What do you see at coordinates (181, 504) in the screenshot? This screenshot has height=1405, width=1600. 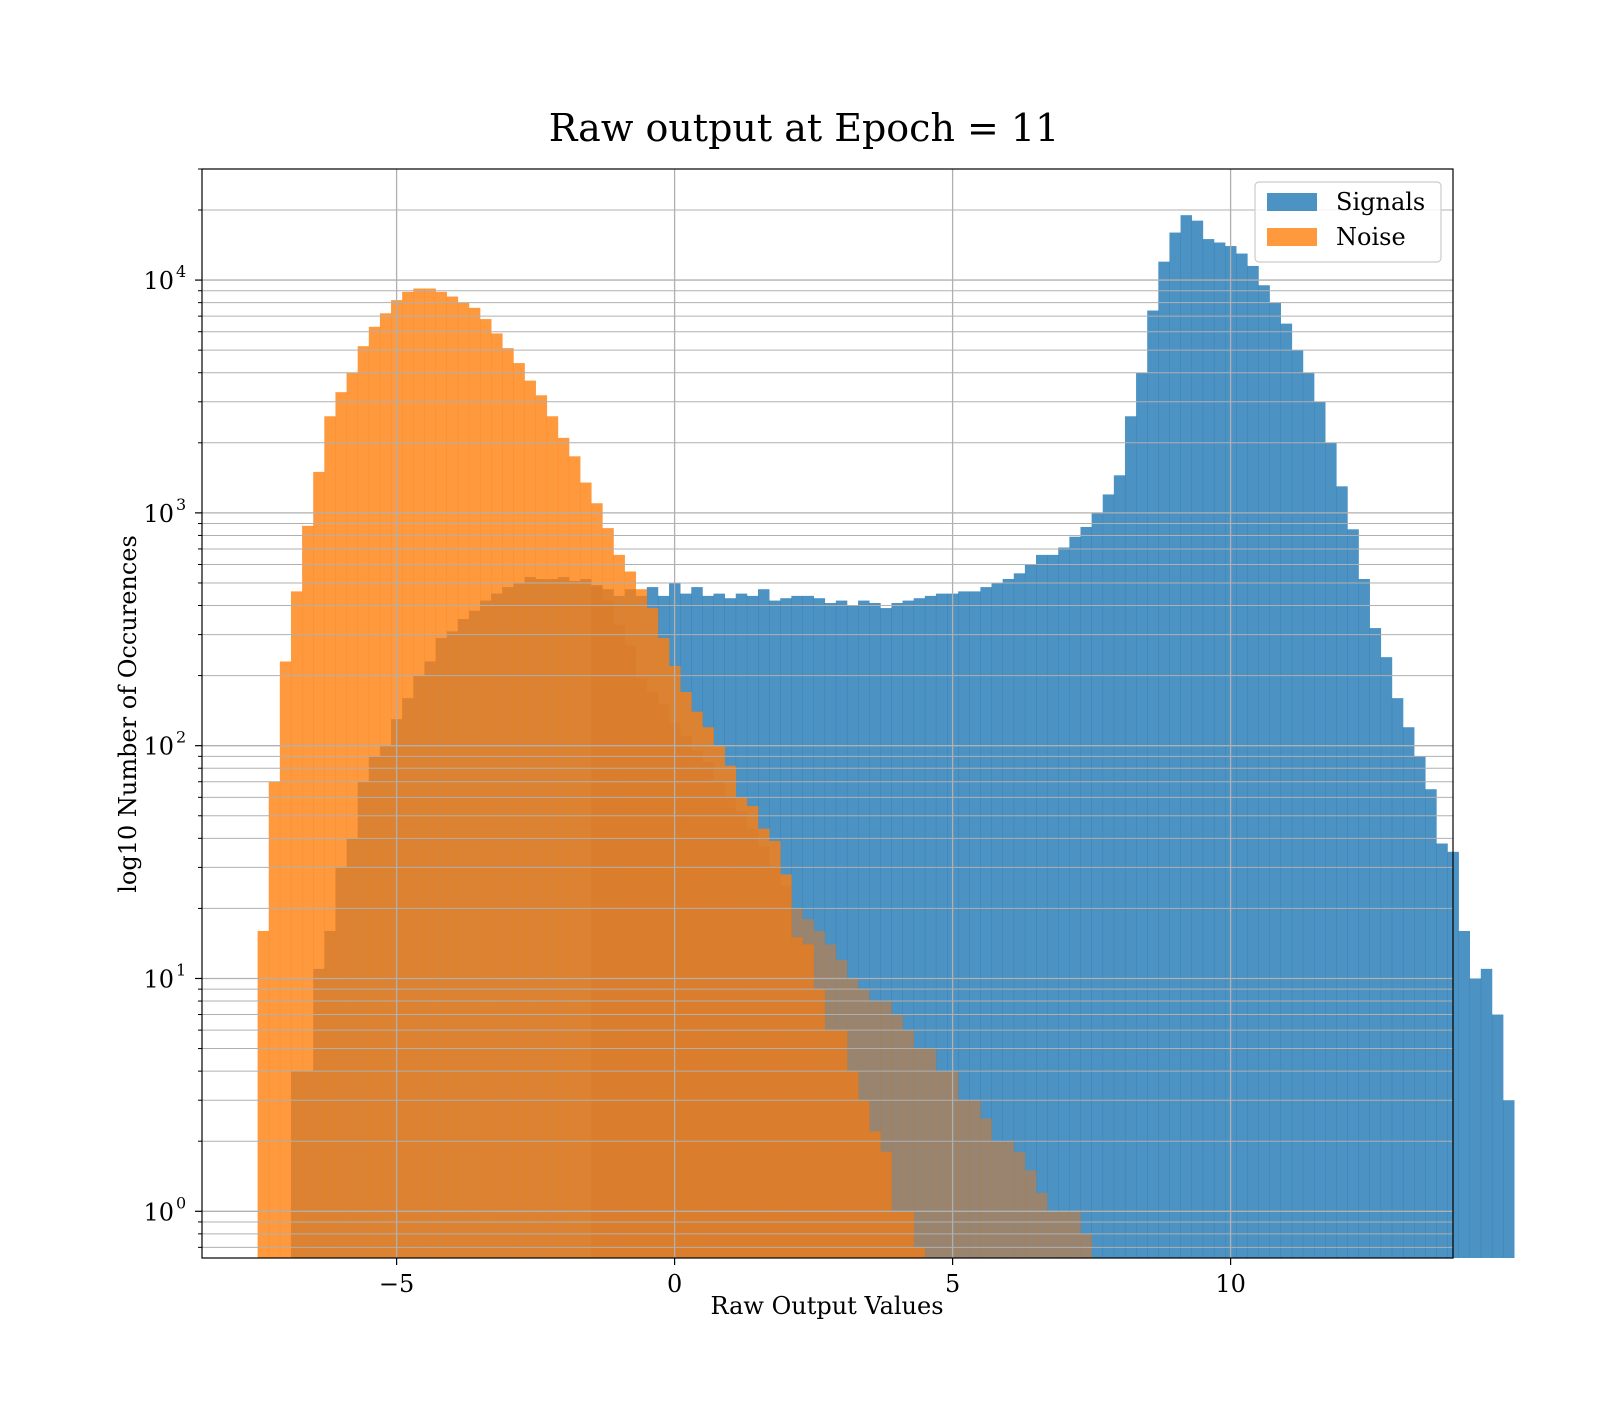 I see `y-tick-exponent: 3` at bounding box center [181, 504].